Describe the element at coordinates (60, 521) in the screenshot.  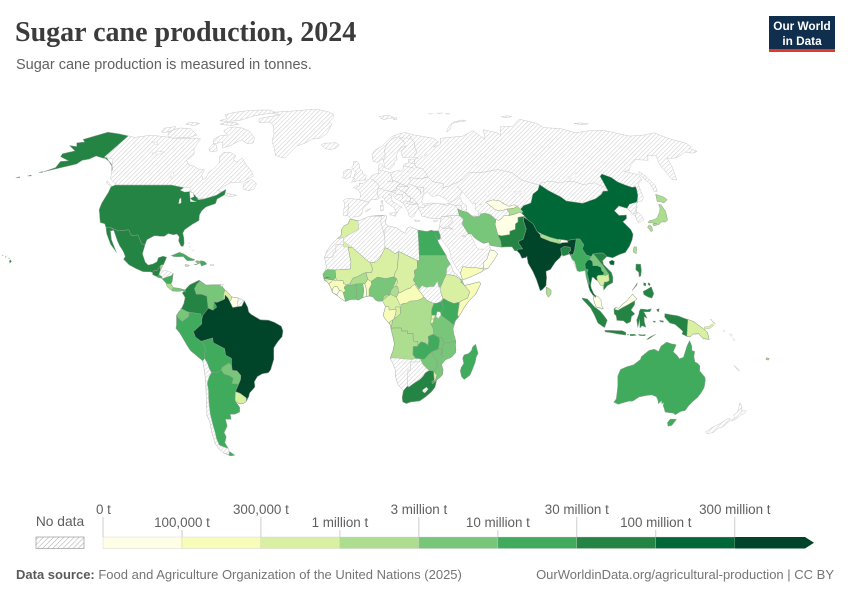
I see `svg-text: No data` at that location.